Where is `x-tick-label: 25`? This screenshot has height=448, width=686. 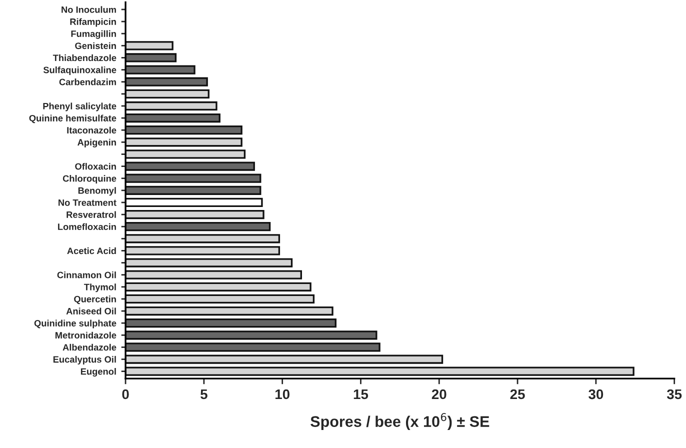 x-tick-label: 25 is located at coordinates (517, 394).